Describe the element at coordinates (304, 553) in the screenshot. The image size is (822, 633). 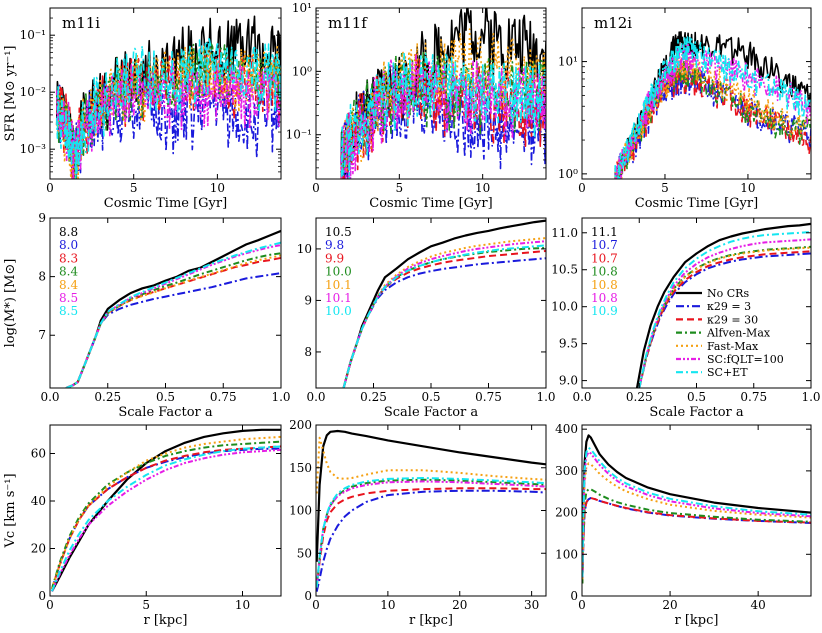
I see `y-tick-label: 50` at that location.